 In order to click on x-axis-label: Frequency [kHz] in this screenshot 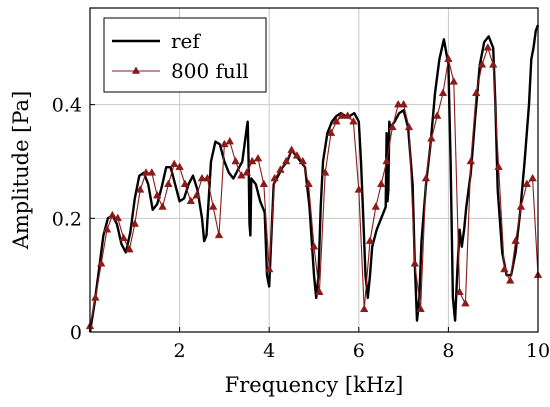, I will do `click(314, 385)`.